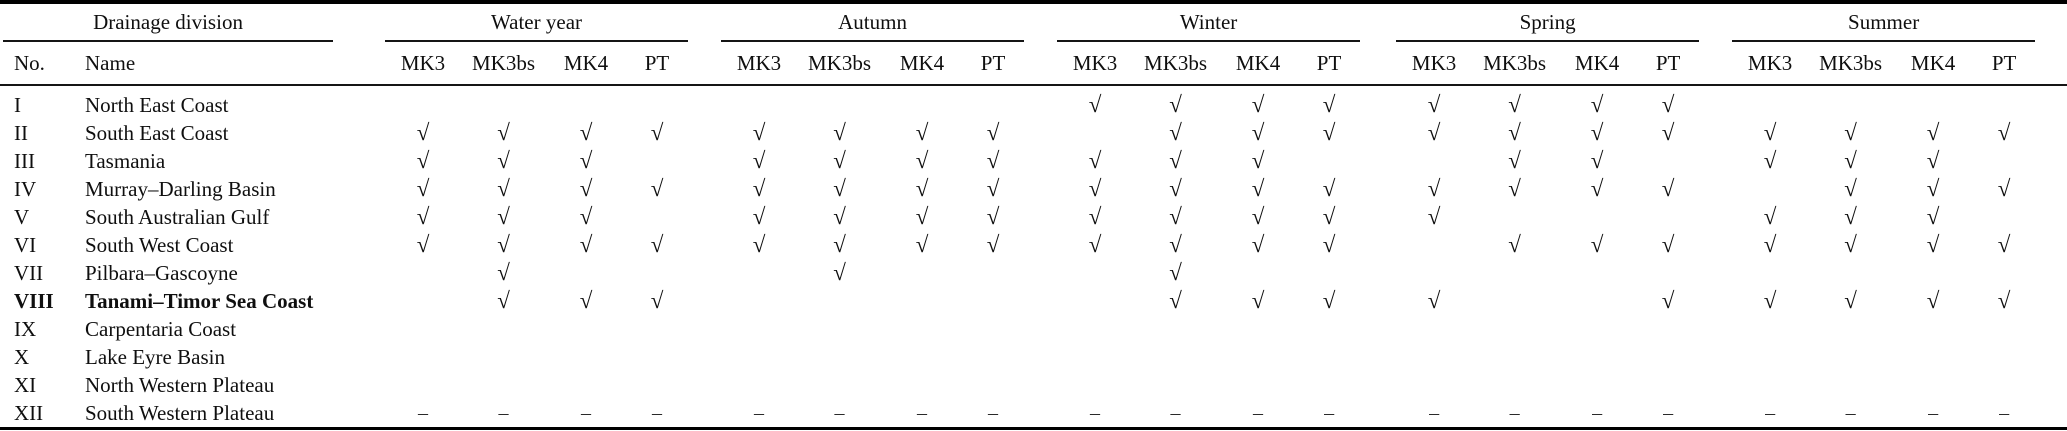 The width and height of the screenshot is (2067, 431). Describe the element at coordinates (235, 64) in the screenshot. I see `column-header-name: Name` at that location.